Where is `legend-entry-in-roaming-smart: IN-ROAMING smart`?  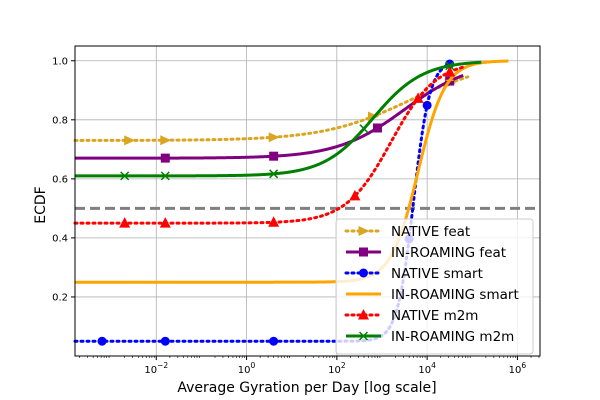
legend-entry-in-roaming-smart: IN-ROAMING smart is located at coordinates (432, 295).